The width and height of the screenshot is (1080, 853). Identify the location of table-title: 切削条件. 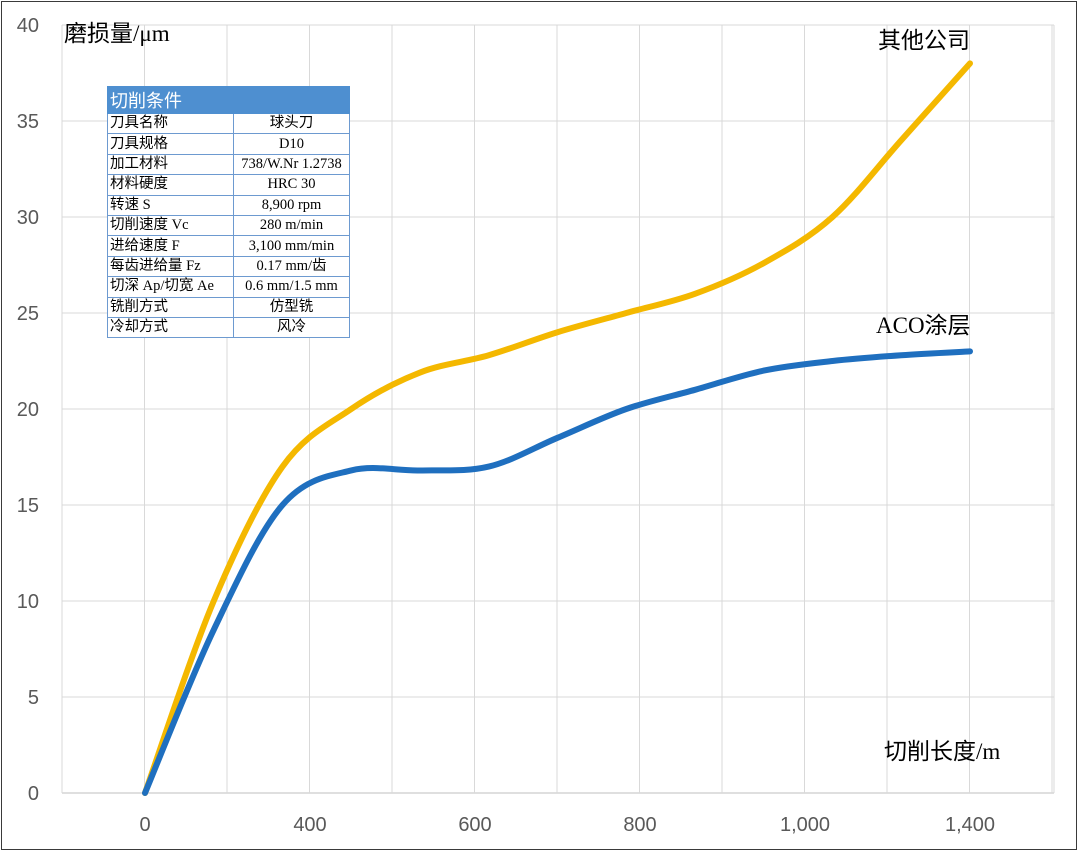
(228, 100).